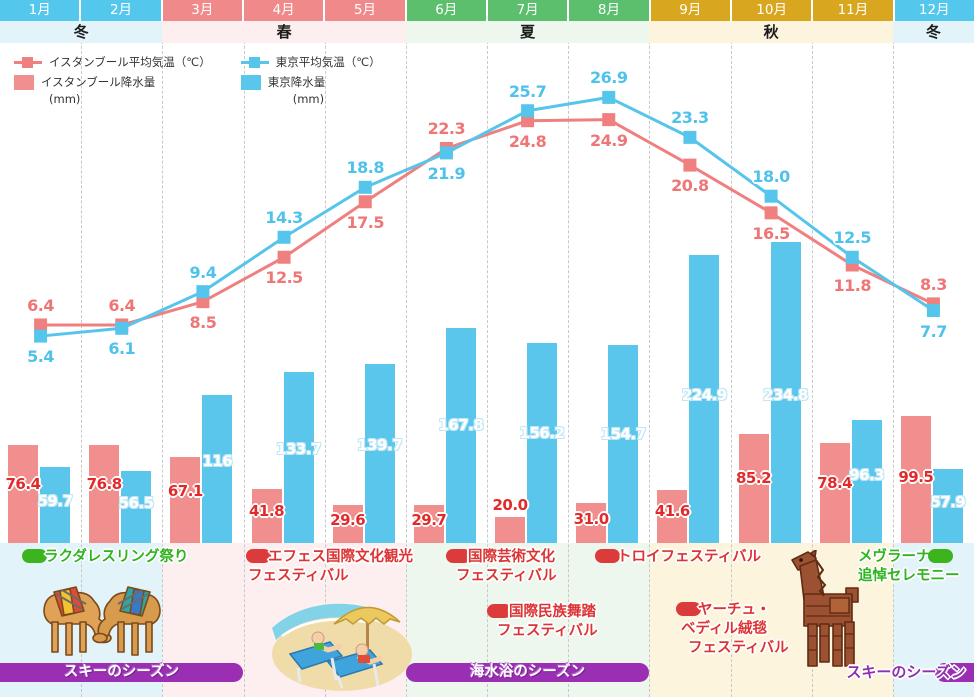 The height and width of the screenshot is (697, 974). Describe the element at coordinates (40, 305) in the screenshot. I see `istanbul-temp-value: 6.4` at that location.